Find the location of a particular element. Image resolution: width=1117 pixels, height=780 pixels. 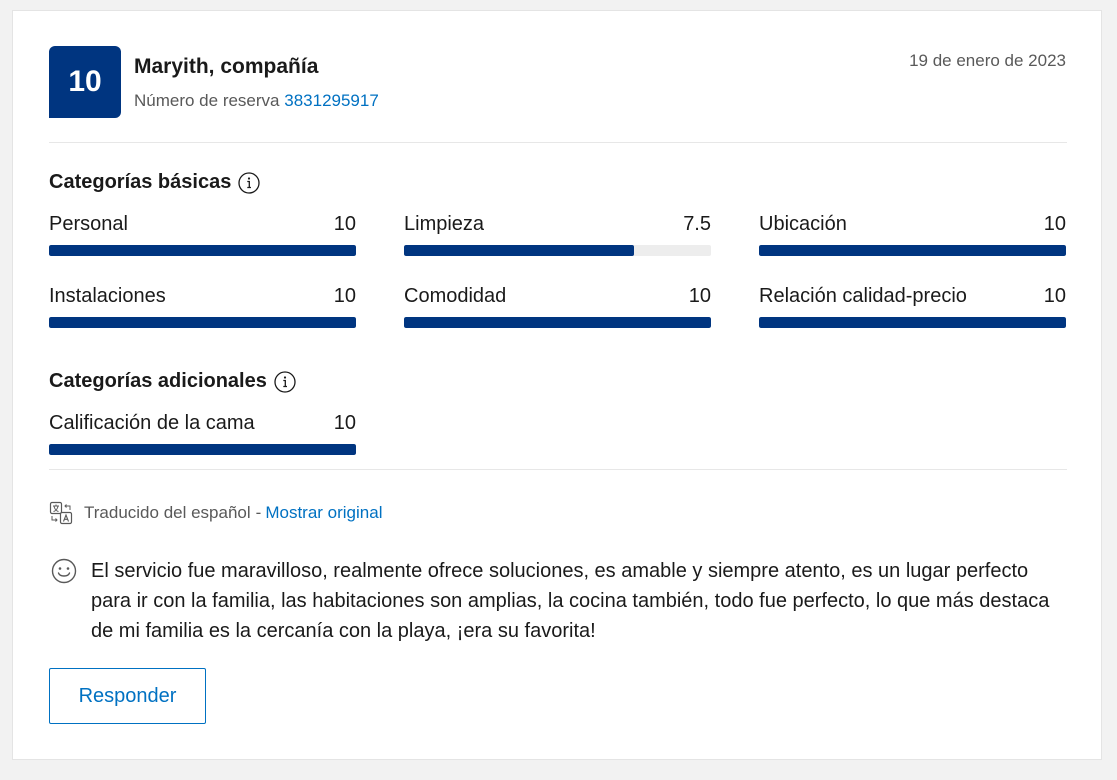

category-label: Limpieza is located at coordinates (444, 224).